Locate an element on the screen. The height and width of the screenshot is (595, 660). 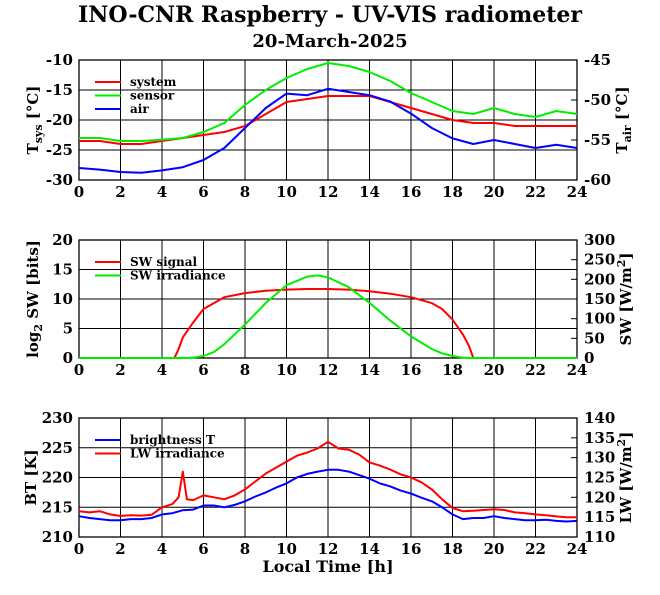
y-tick-label: 5 is located at coordinates (68, 329).